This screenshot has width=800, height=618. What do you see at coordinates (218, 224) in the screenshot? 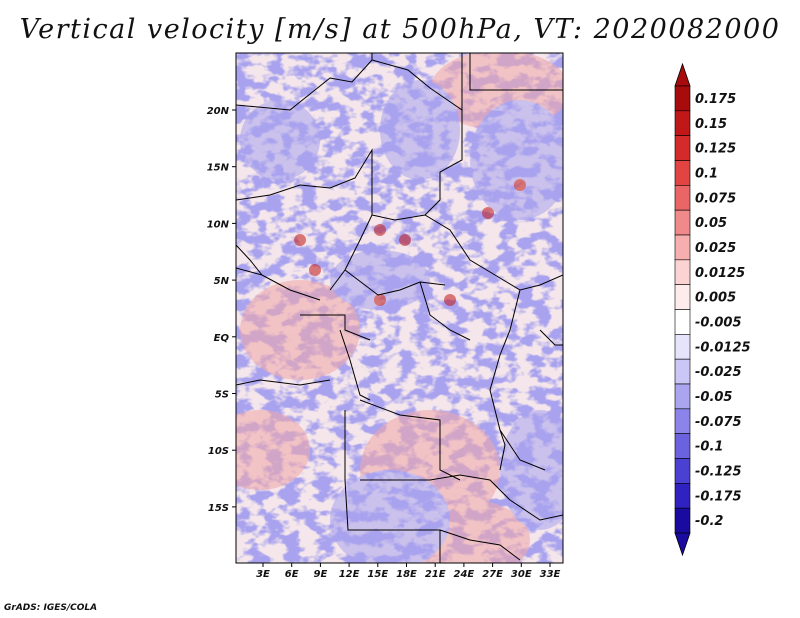
I see `y-tick-label: 10N` at bounding box center [218, 224].